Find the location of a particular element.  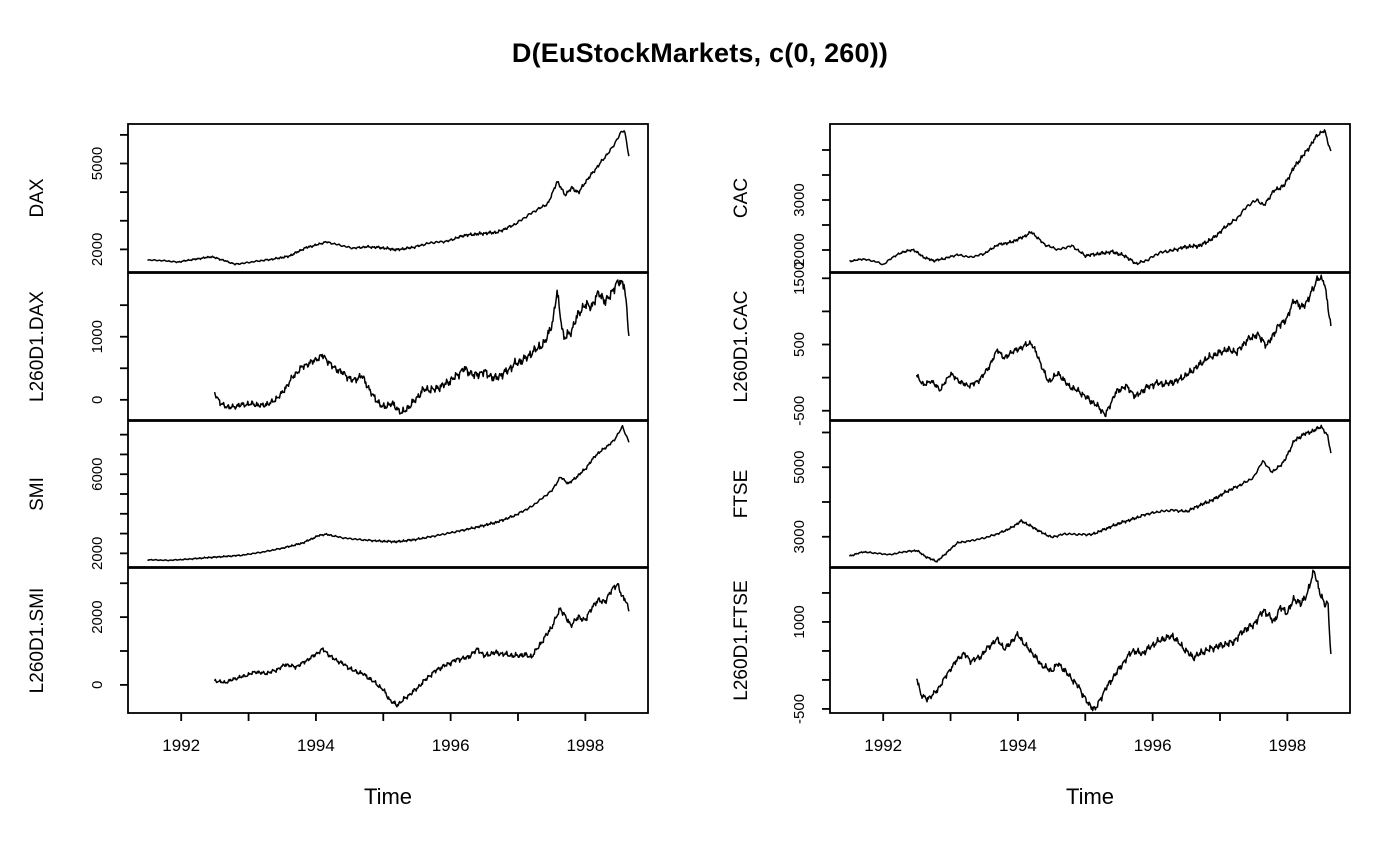

panel-box-SMI is located at coordinates (388, 494).